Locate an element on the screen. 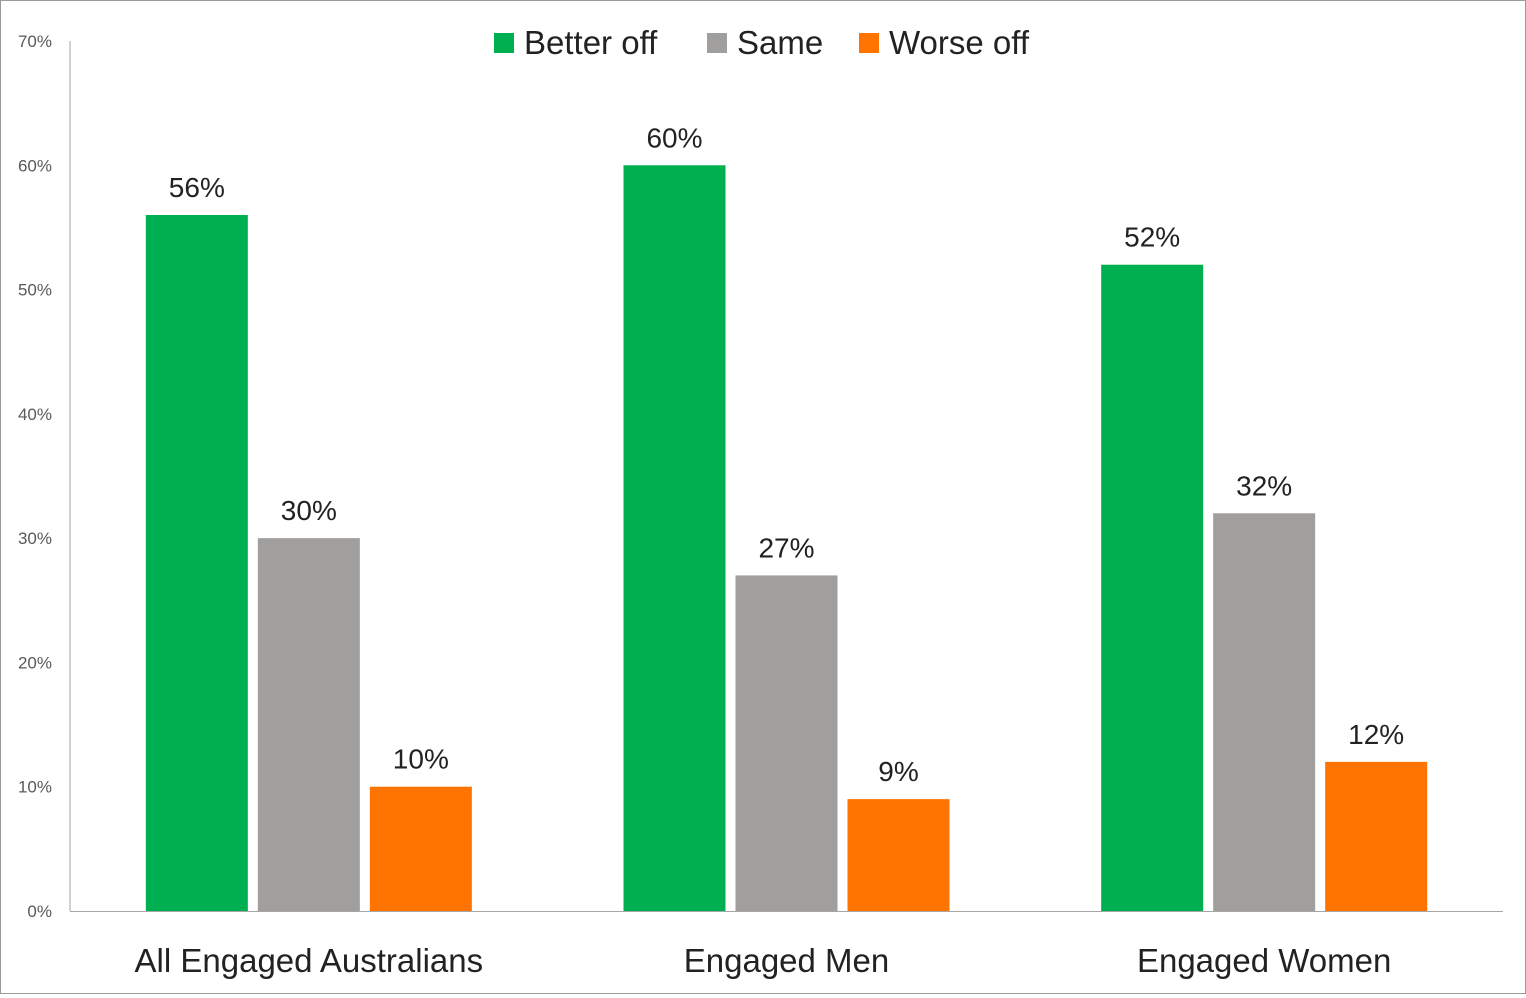 The image size is (1526, 998). data-label: 52% is located at coordinates (1152, 237).